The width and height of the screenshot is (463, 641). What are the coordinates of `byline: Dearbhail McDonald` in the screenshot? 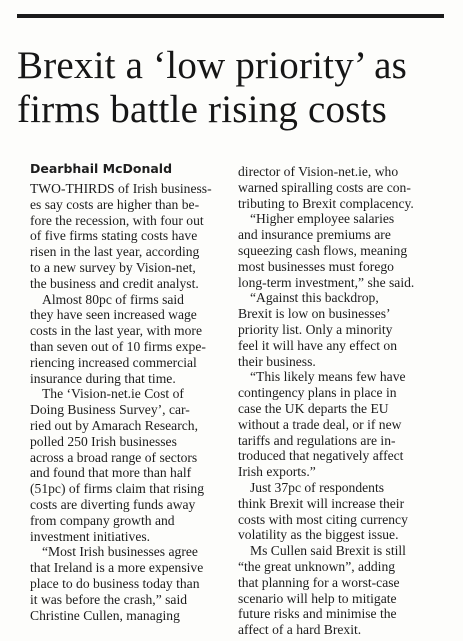 It's located at (101, 168).